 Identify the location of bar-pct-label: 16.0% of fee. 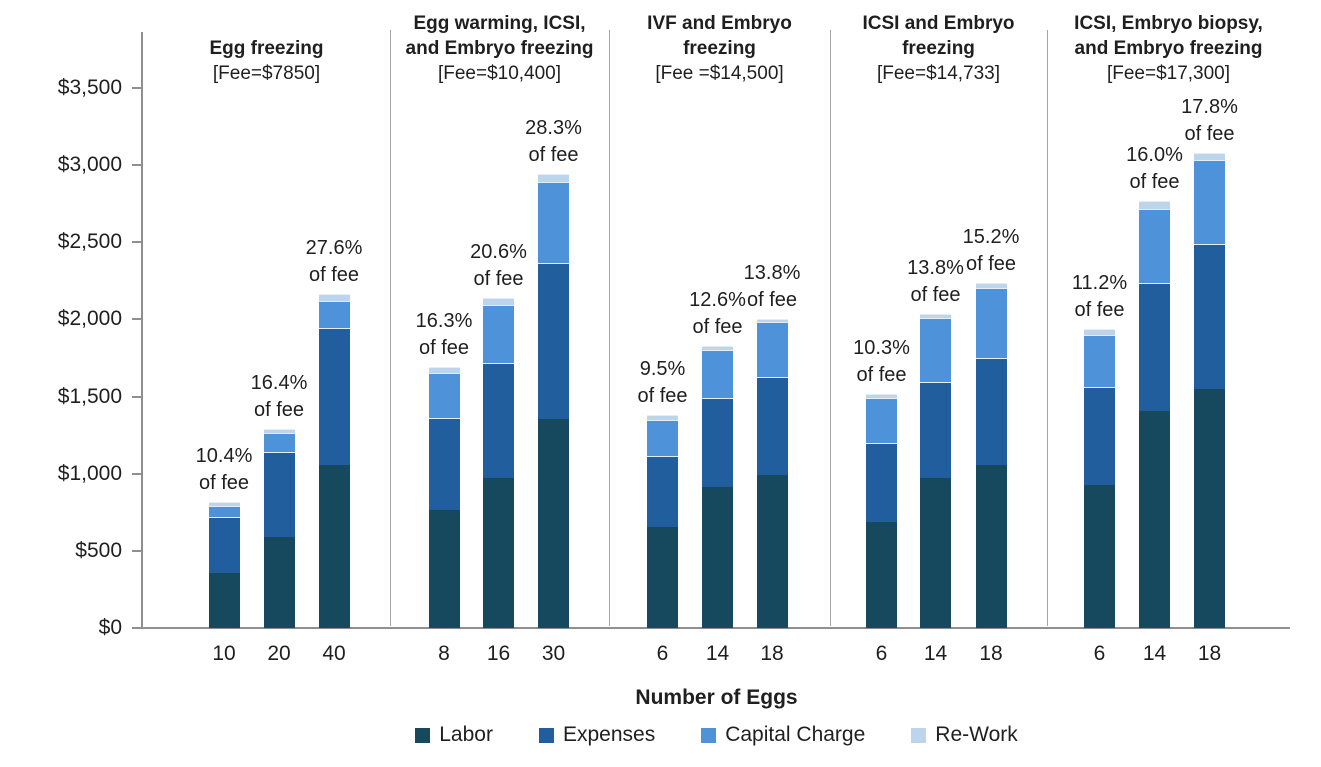
(1155, 169).